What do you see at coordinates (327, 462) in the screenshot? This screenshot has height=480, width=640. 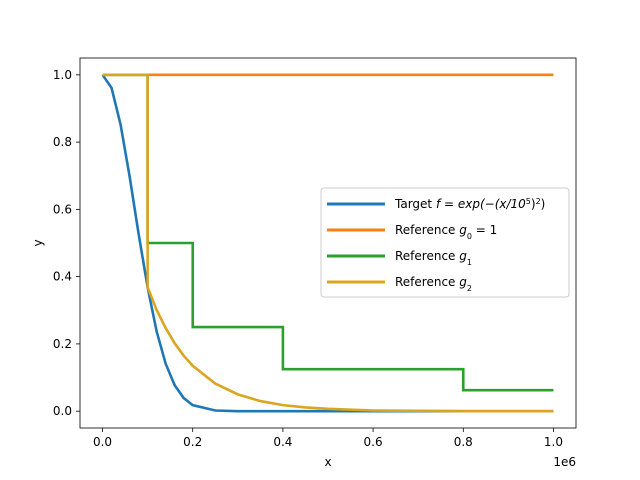 I see `x-axis-label: x` at bounding box center [327, 462].